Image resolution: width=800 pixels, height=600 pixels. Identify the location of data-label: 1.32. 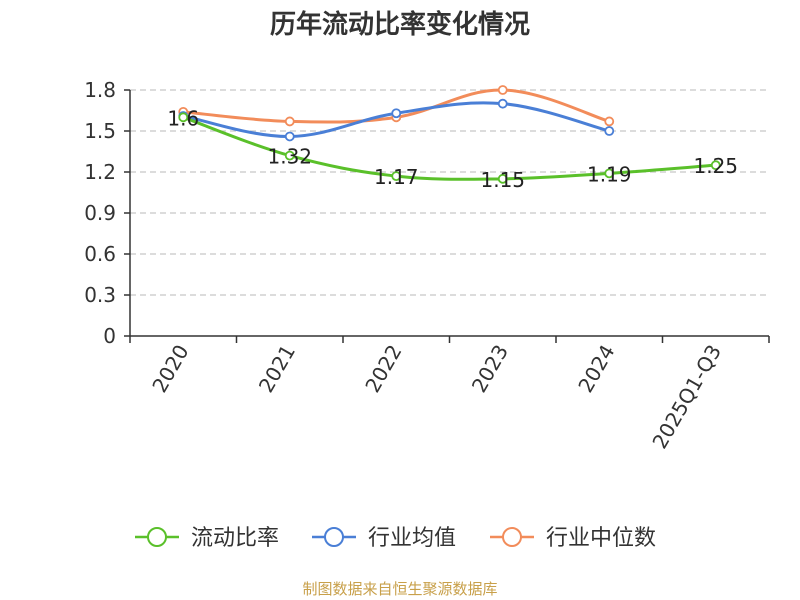
(289, 157).